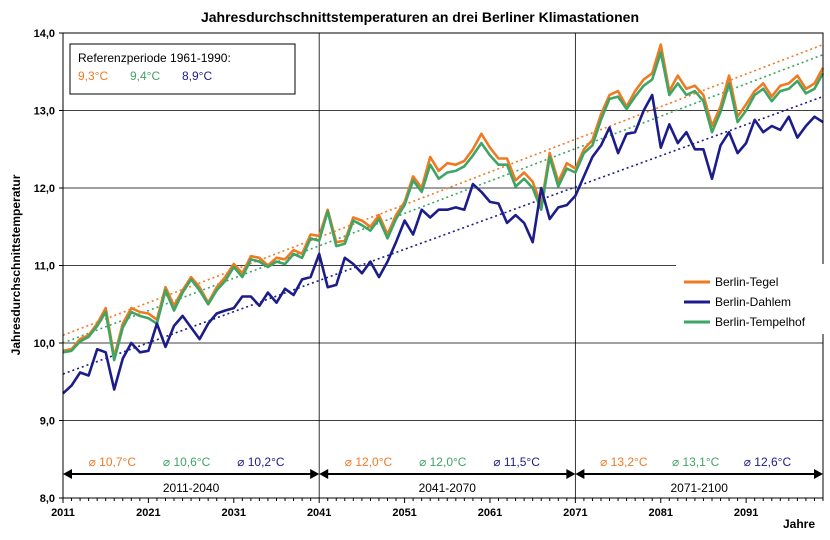 The height and width of the screenshot is (540, 830). I want to click on y-tick-label: 10,0, so click(44, 344).